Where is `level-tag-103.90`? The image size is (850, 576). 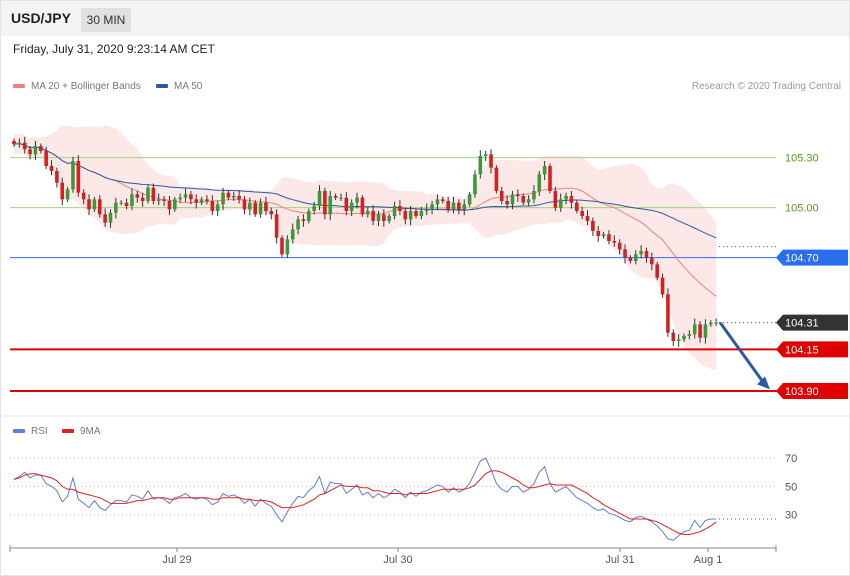 level-tag-103.90 is located at coordinates (812, 391).